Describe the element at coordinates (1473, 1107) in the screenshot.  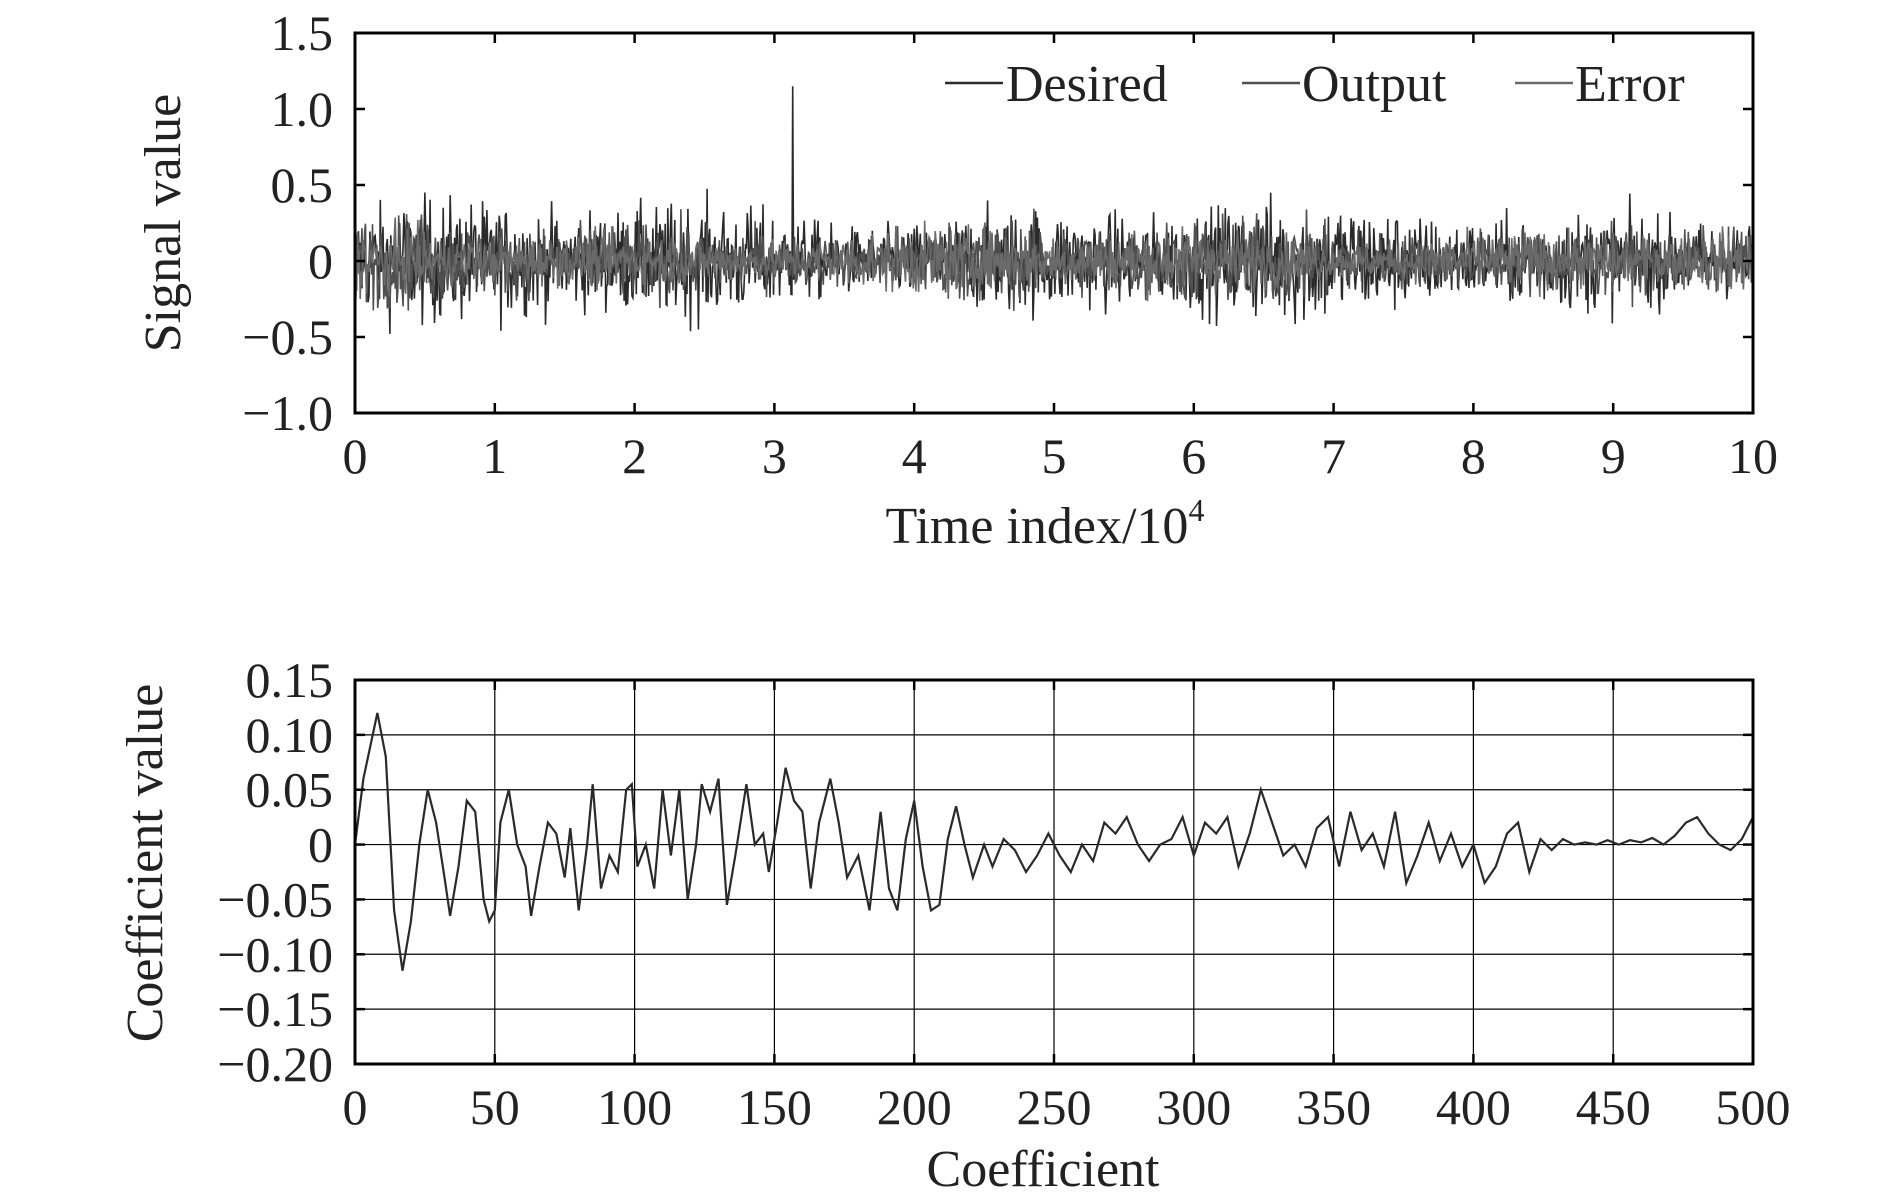
I see `x-tick-label: 400` at that location.